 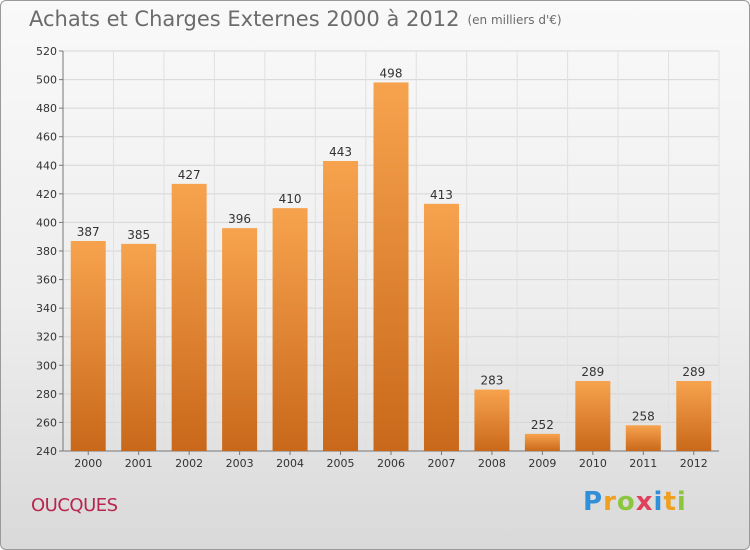 What do you see at coordinates (88, 232) in the screenshot?
I see `bar-value-label: 387` at bounding box center [88, 232].